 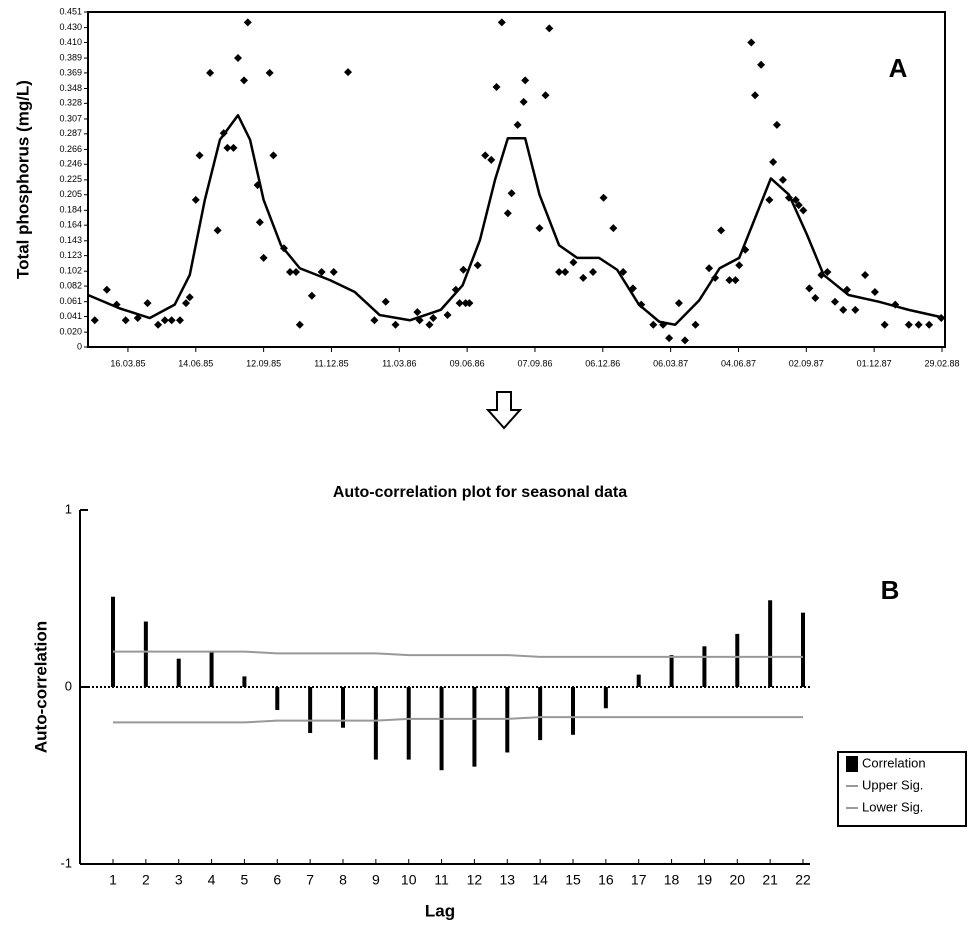 What do you see at coordinates (179, 880) in the screenshot?
I see `x-tick-label: 3` at bounding box center [179, 880].